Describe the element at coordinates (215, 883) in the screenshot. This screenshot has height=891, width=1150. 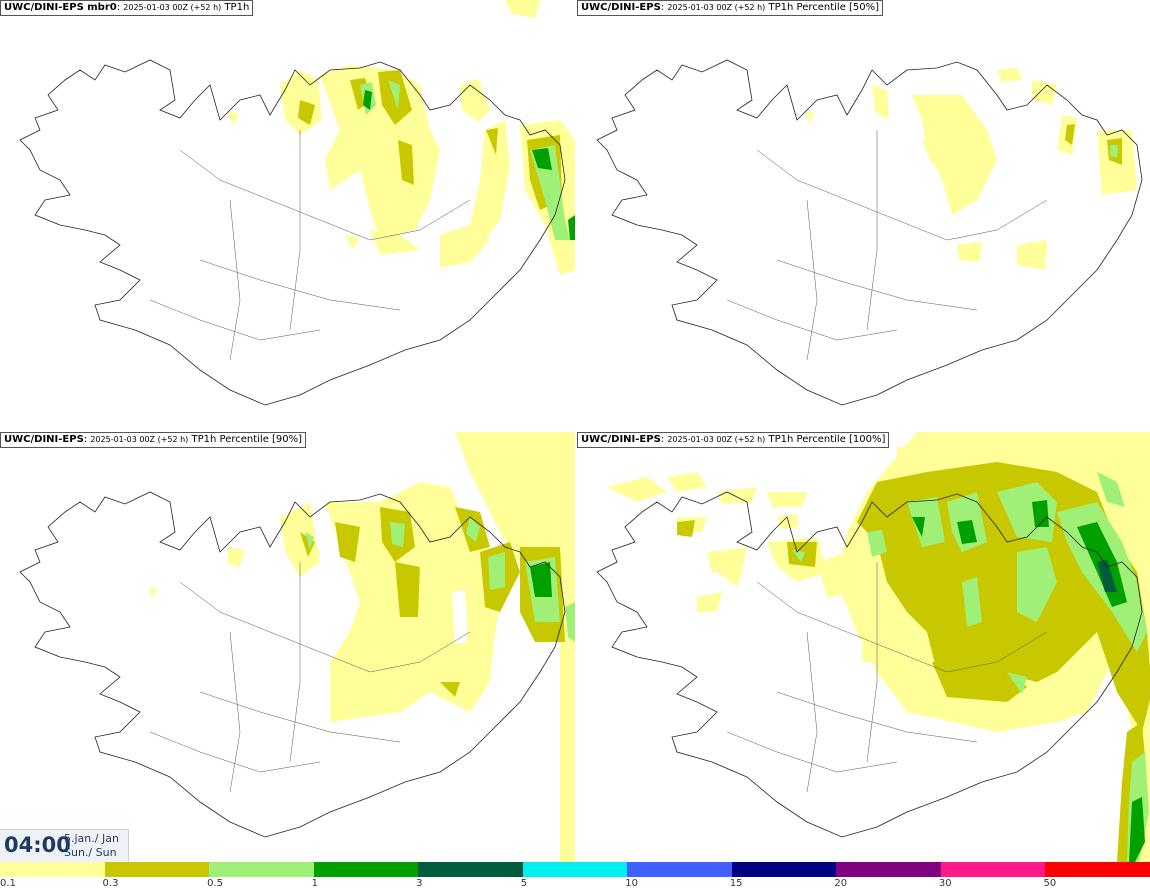
I see `legend-label: 0.5` at that location.